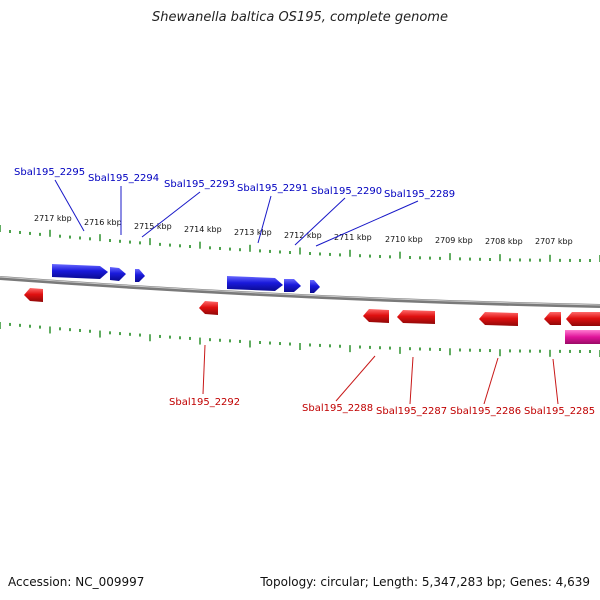 The width and height of the screenshot is (600, 600). I want to click on gene-label-forward: Sbal195_2290, so click(346, 191).